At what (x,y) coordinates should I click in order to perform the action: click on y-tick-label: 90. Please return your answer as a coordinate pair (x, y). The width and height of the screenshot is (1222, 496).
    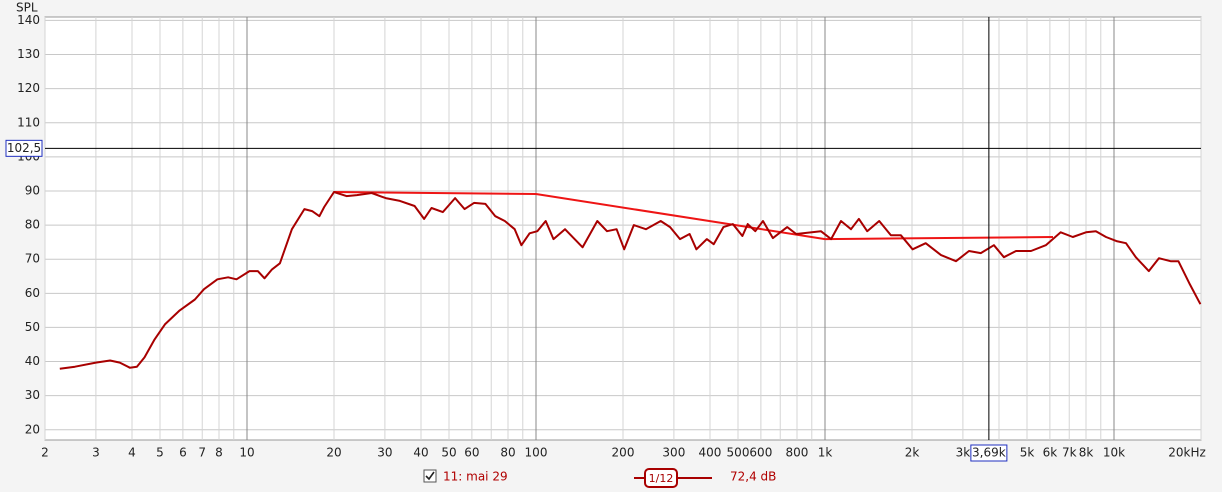
    Looking at the image, I should click on (32, 190).